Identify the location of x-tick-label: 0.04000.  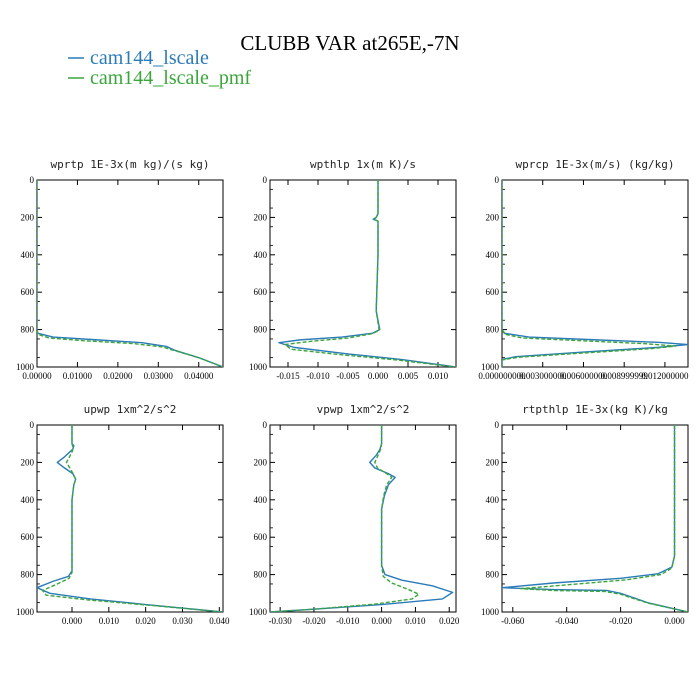
(199, 376).